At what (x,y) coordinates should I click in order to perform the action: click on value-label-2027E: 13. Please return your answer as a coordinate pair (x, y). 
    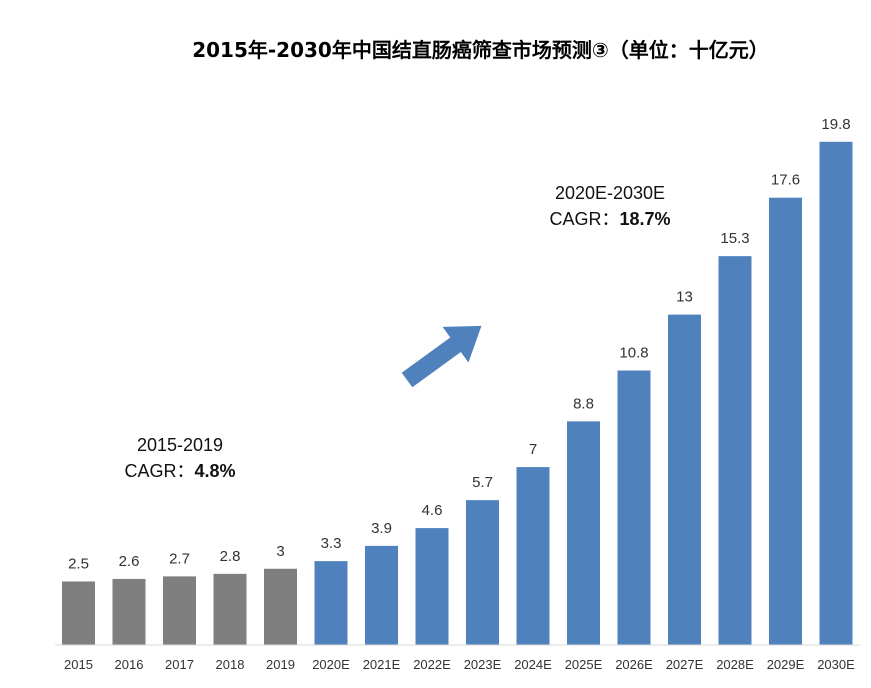
    Looking at the image, I should click on (684, 297).